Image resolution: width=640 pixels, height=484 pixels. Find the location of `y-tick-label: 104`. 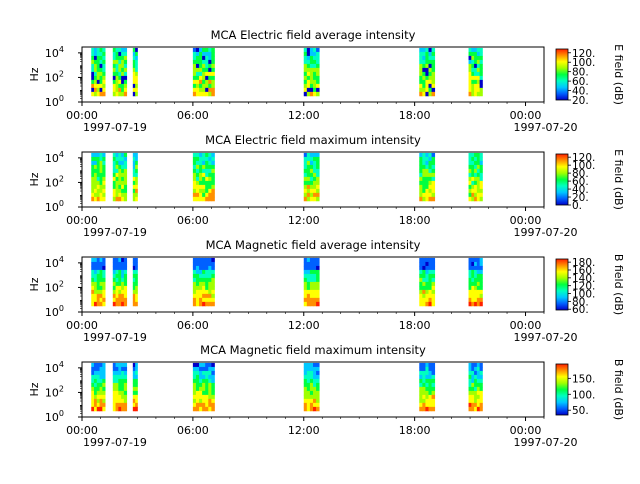

y-tick-label: 104 is located at coordinates (54, 157).